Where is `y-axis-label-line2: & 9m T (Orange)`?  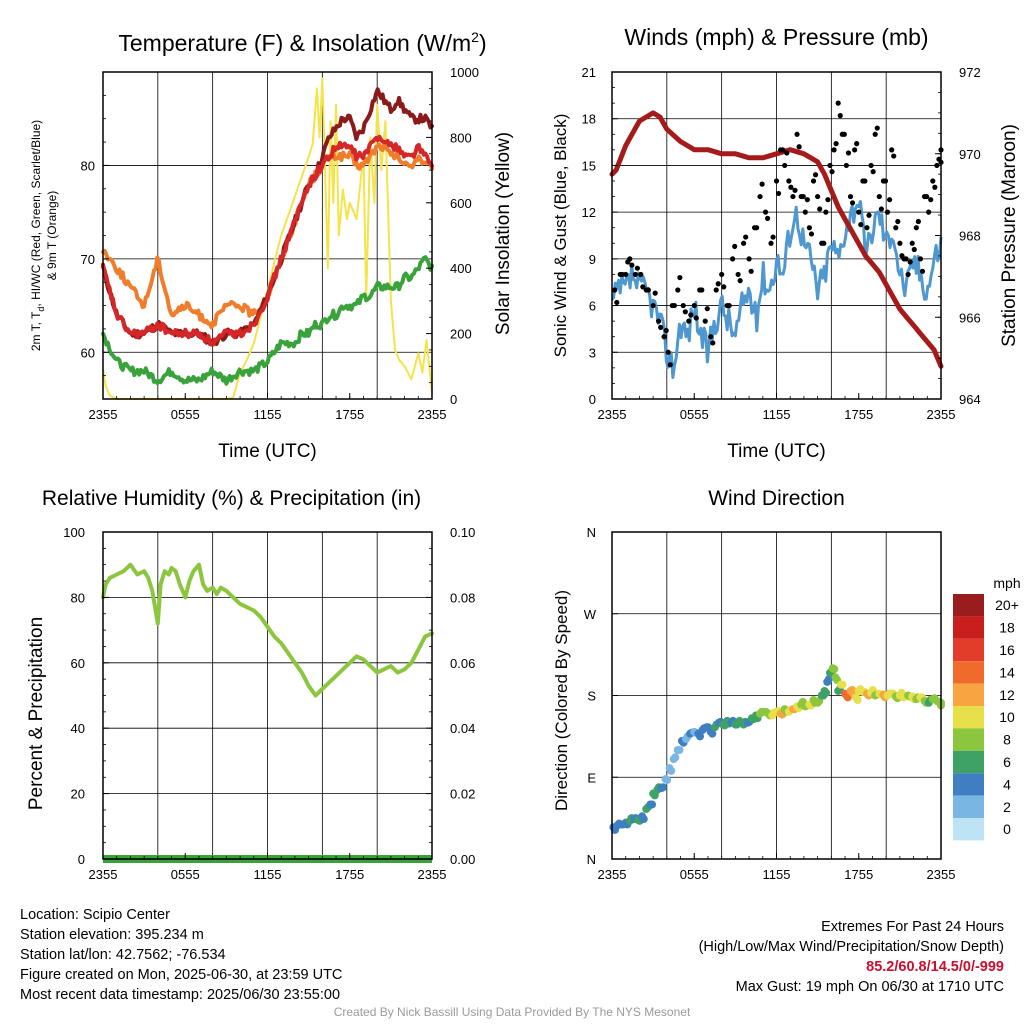
y-axis-label-line2: & 9m T (Orange) is located at coordinates (52, 236).